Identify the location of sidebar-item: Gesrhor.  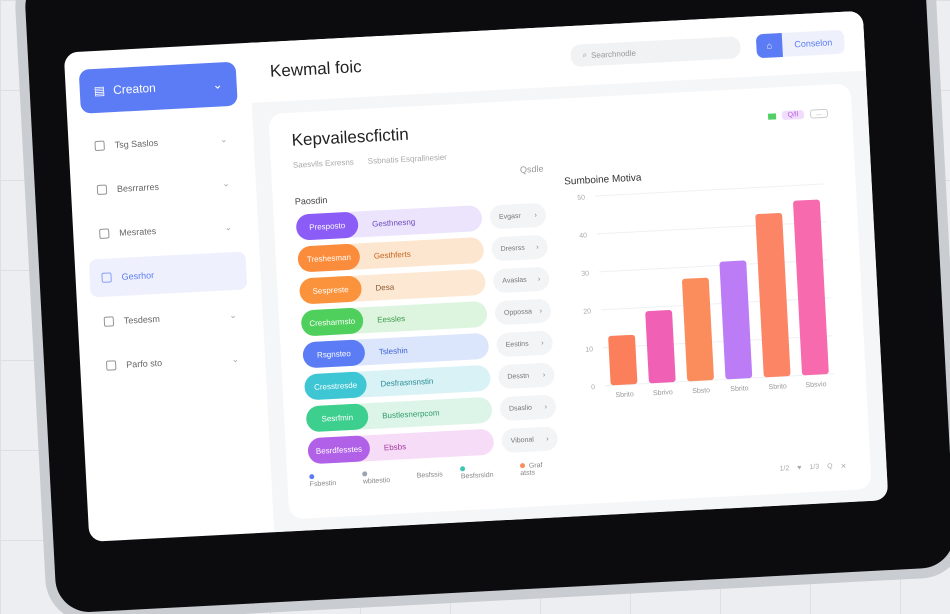
(168, 274).